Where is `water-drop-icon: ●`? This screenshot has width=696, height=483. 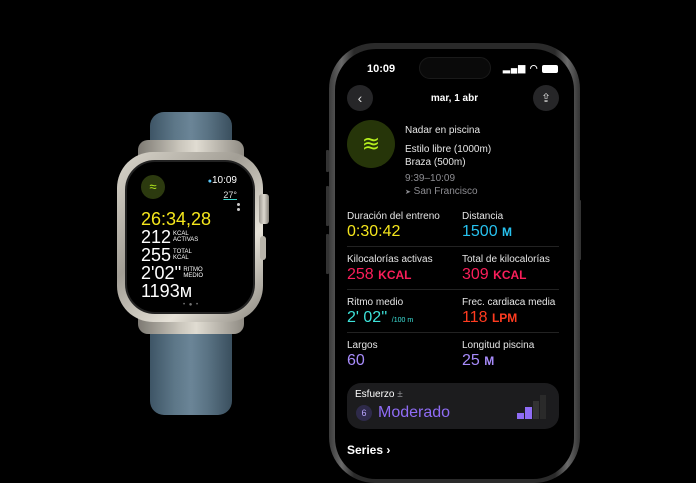 water-drop-icon: ● is located at coordinates (209, 181).